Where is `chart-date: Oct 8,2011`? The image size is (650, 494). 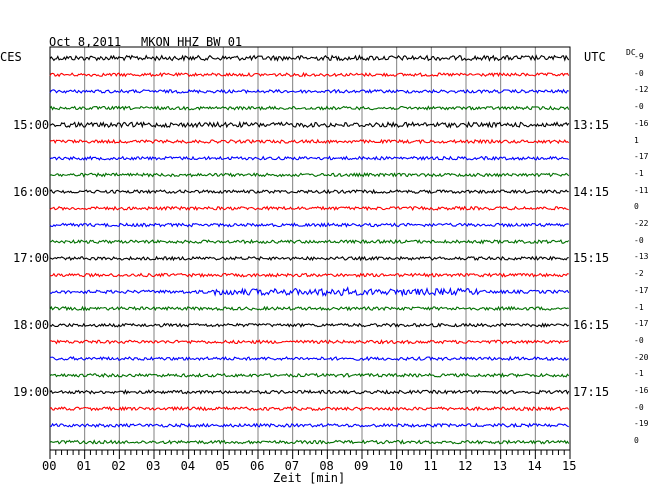 chart-date: Oct 8,2011 is located at coordinates (85, 42).